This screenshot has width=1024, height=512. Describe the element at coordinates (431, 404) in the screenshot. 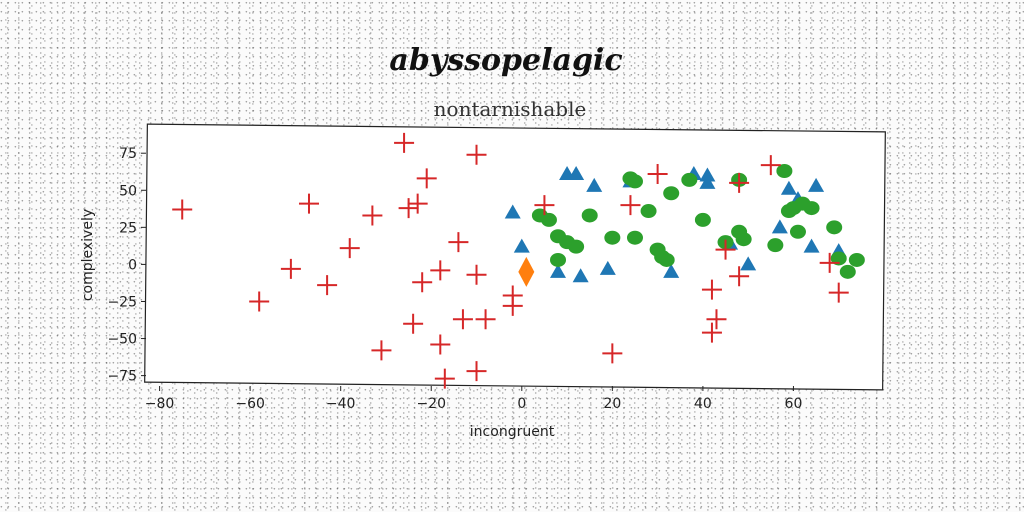

I see `x-tick-label: −20` at that location.